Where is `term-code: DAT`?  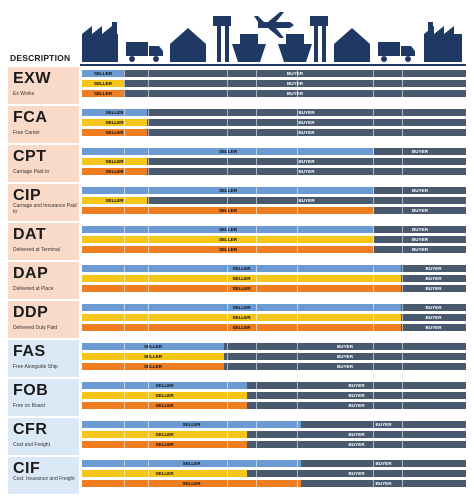
term-code: DAT is located at coordinates (30, 234).